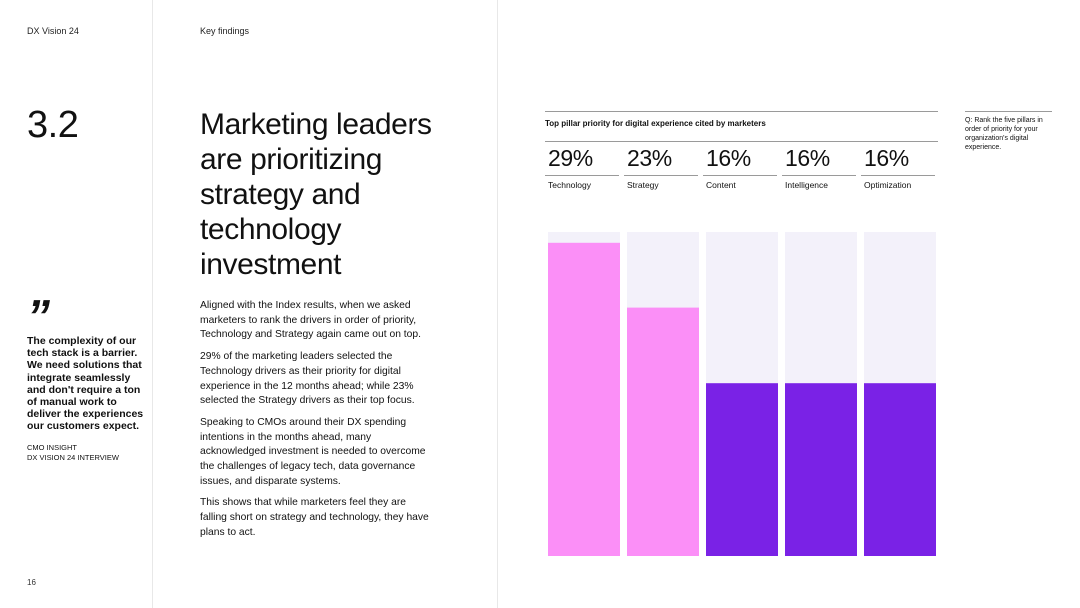 Image resolution: width=1080 pixels, height=608 pixels. What do you see at coordinates (888, 185) in the screenshot?
I see `category-label-optimization: Optimization` at bounding box center [888, 185].